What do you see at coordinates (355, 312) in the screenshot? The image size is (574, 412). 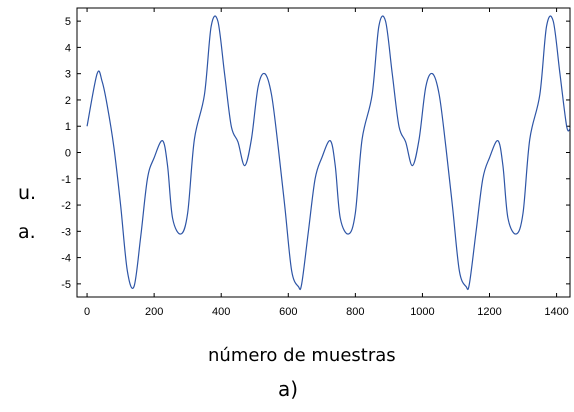 I see `x-tick-label: 800` at bounding box center [355, 312].